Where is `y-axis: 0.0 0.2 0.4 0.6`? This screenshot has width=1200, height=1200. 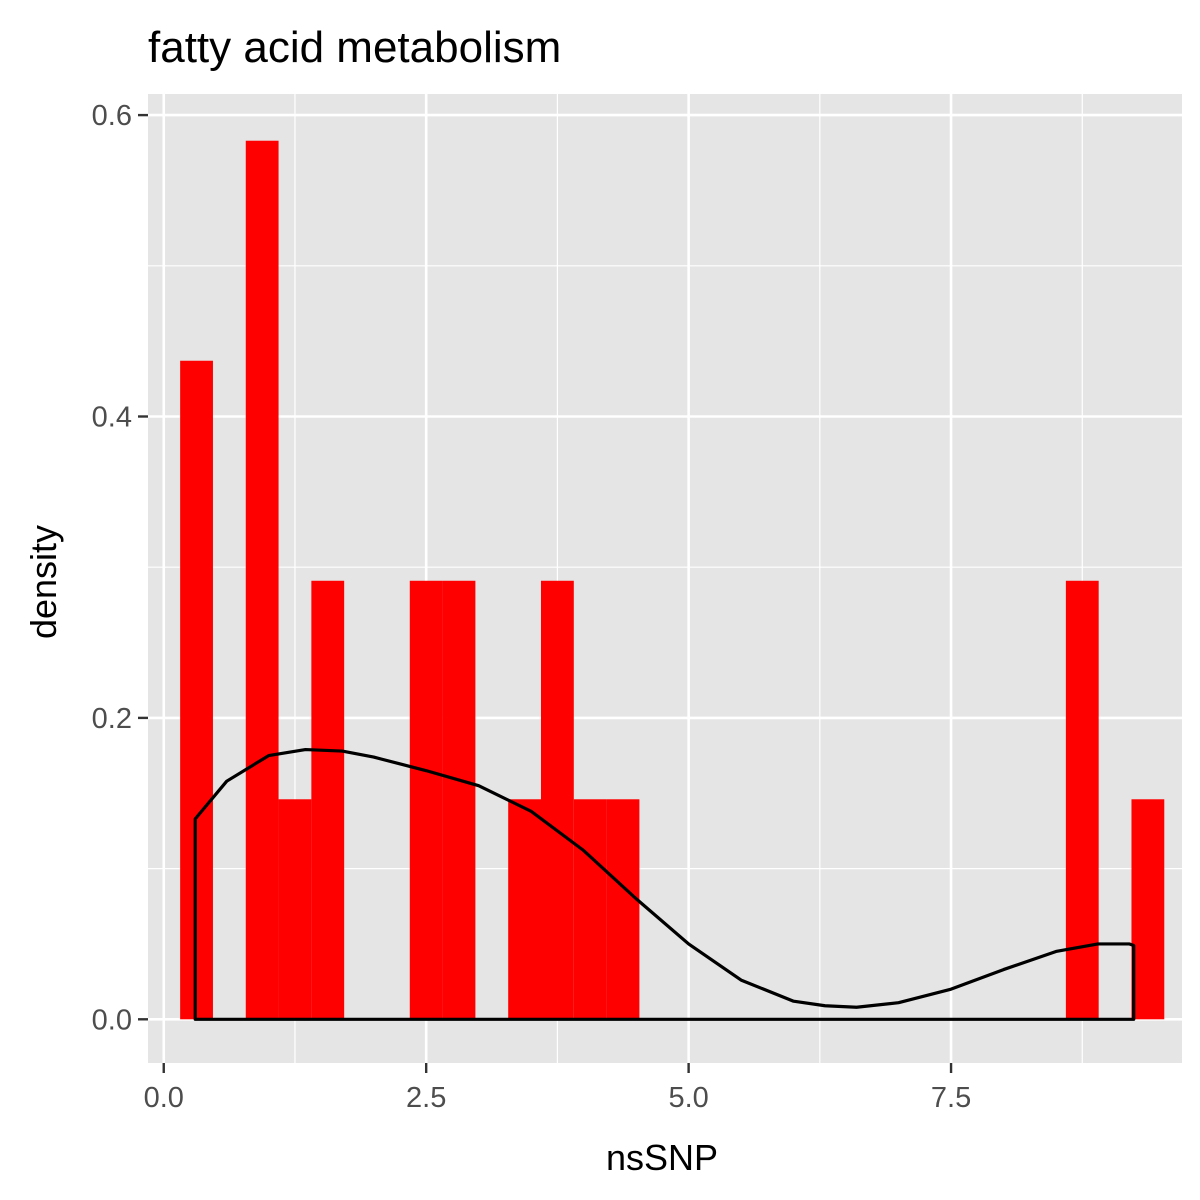 y-axis: 0.0 0.2 0.4 0.6 is located at coordinates (120, 568).